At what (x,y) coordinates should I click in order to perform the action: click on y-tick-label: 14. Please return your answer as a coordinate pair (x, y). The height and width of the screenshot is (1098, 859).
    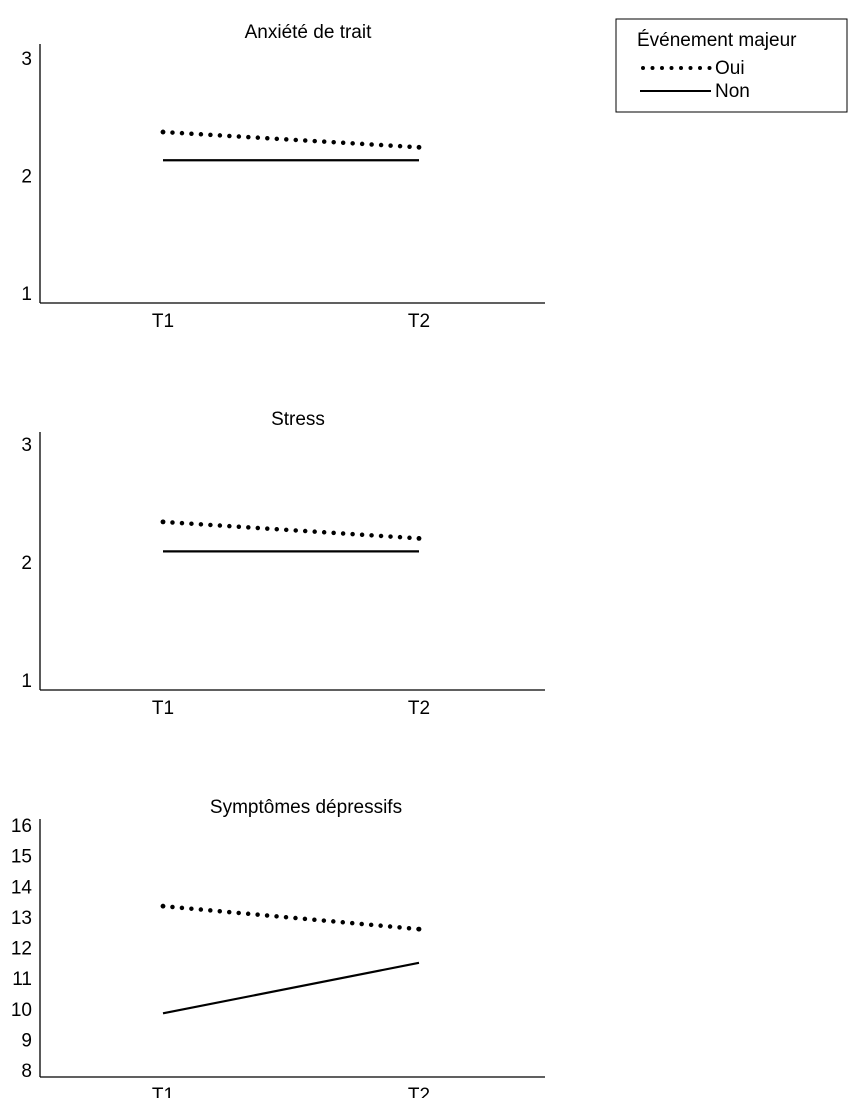
    Looking at the image, I should click on (22, 887).